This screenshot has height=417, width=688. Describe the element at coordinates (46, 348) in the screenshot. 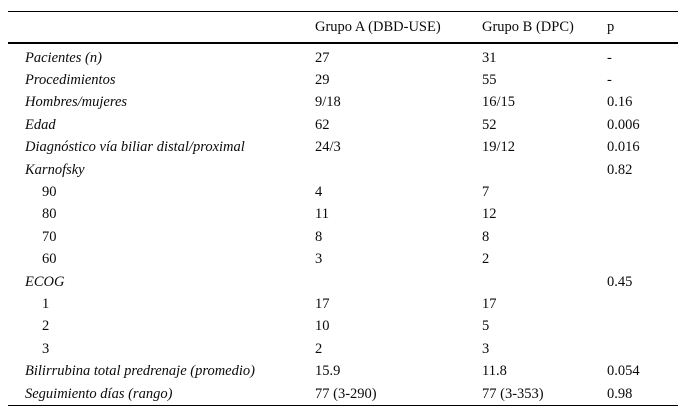

I see `row-label: 3` at that location.